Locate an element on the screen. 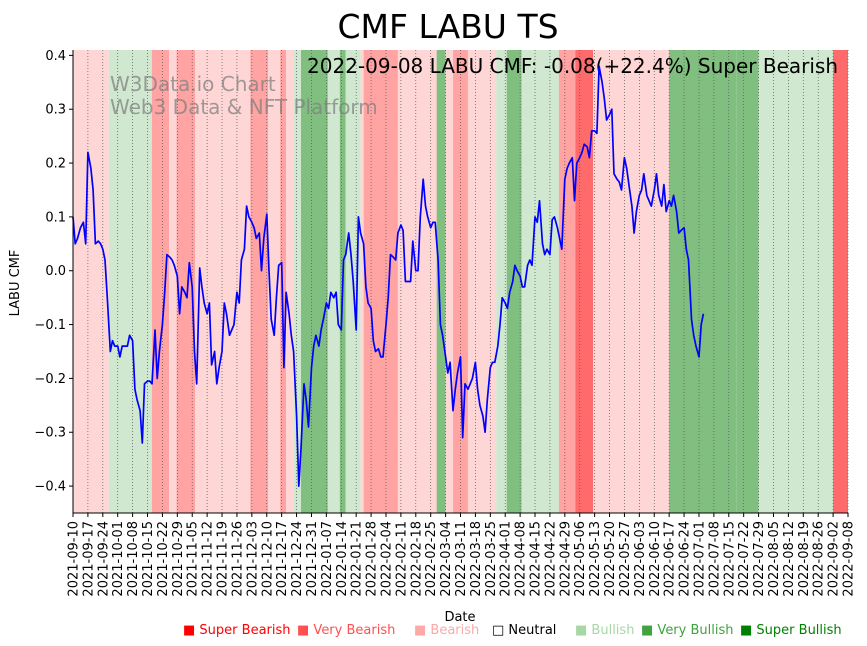 The width and height of the screenshot is (867, 646). x-tick-label: 2022-02-11 is located at coordinates (401, 559).